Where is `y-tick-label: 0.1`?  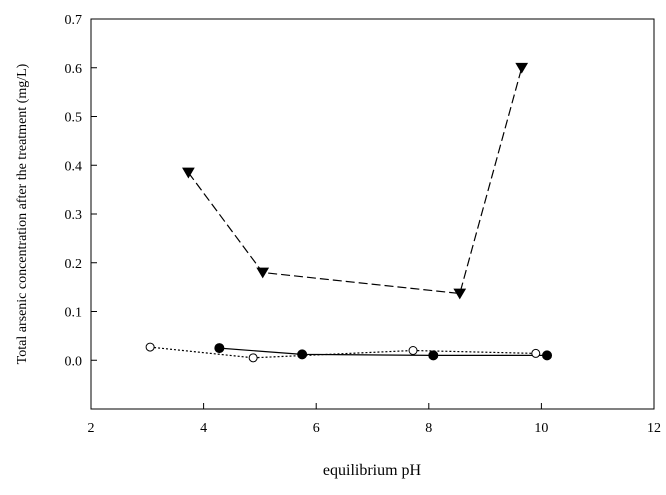
y-tick-label: 0.1 is located at coordinates (74, 313).